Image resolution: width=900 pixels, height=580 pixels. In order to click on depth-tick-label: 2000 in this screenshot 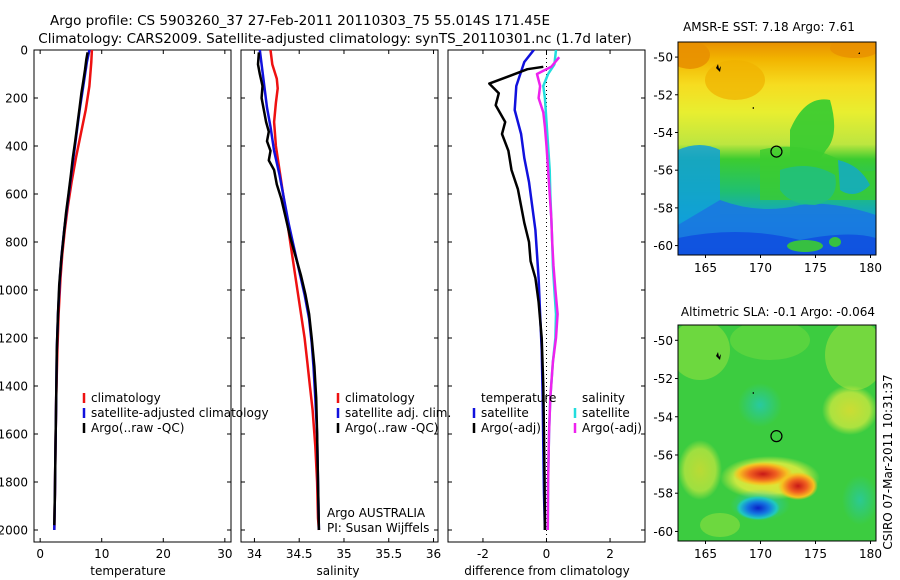, I will do `click(14, 531)`.